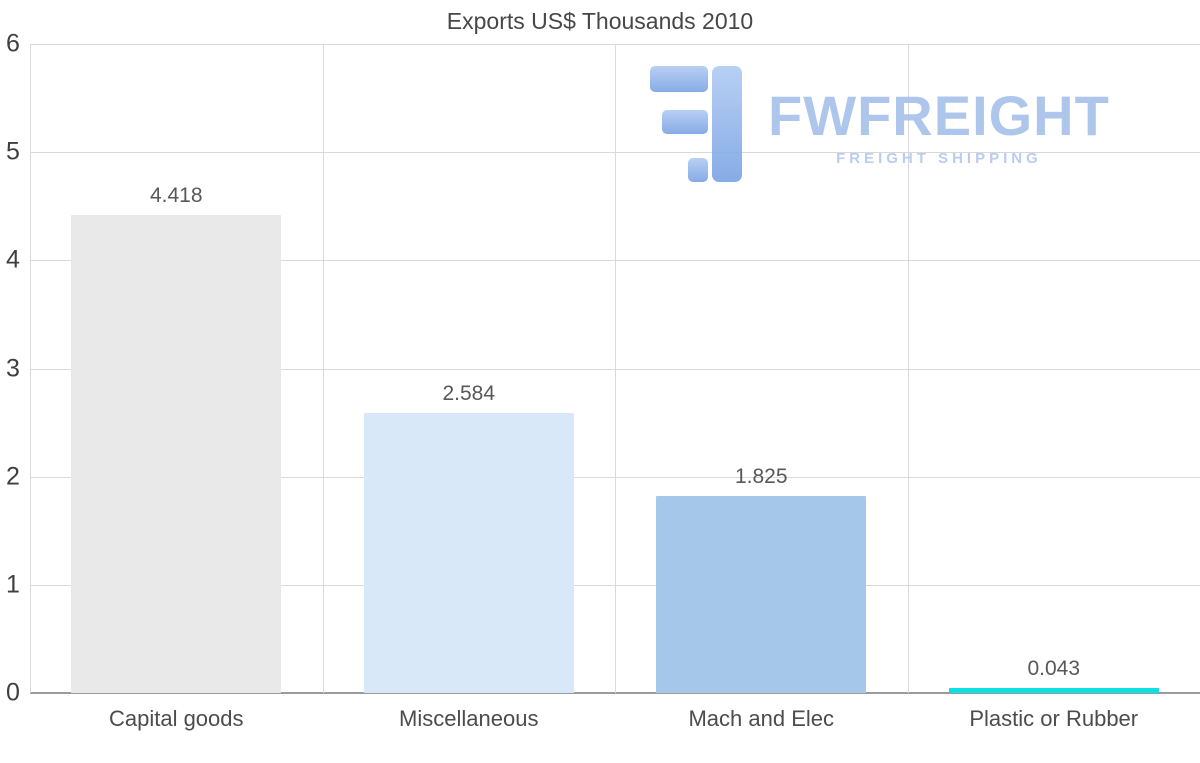 Image resolution: width=1200 pixels, height=763 pixels. Describe the element at coordinates (696, 126) in the screenshot. I see `logo-mark-icon` at that location.